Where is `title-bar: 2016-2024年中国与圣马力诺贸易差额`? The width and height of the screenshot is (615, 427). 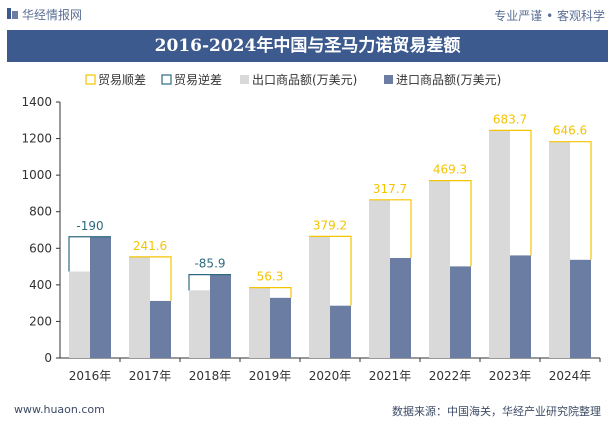 title-bar: 2016-2024年中国与圣马力诺贸易差额 is located at coordinates (307, 46).